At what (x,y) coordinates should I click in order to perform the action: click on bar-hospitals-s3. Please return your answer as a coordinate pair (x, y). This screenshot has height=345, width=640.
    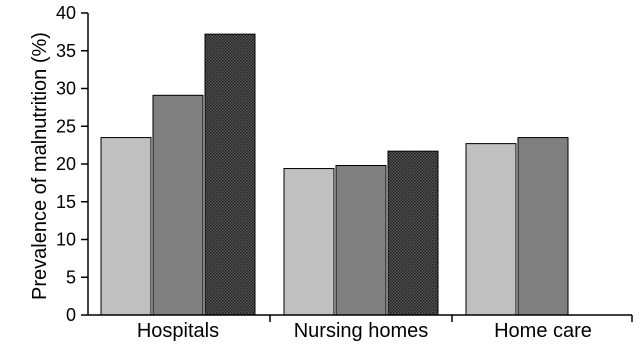
    Looking at the image, I should click on (230, 174).